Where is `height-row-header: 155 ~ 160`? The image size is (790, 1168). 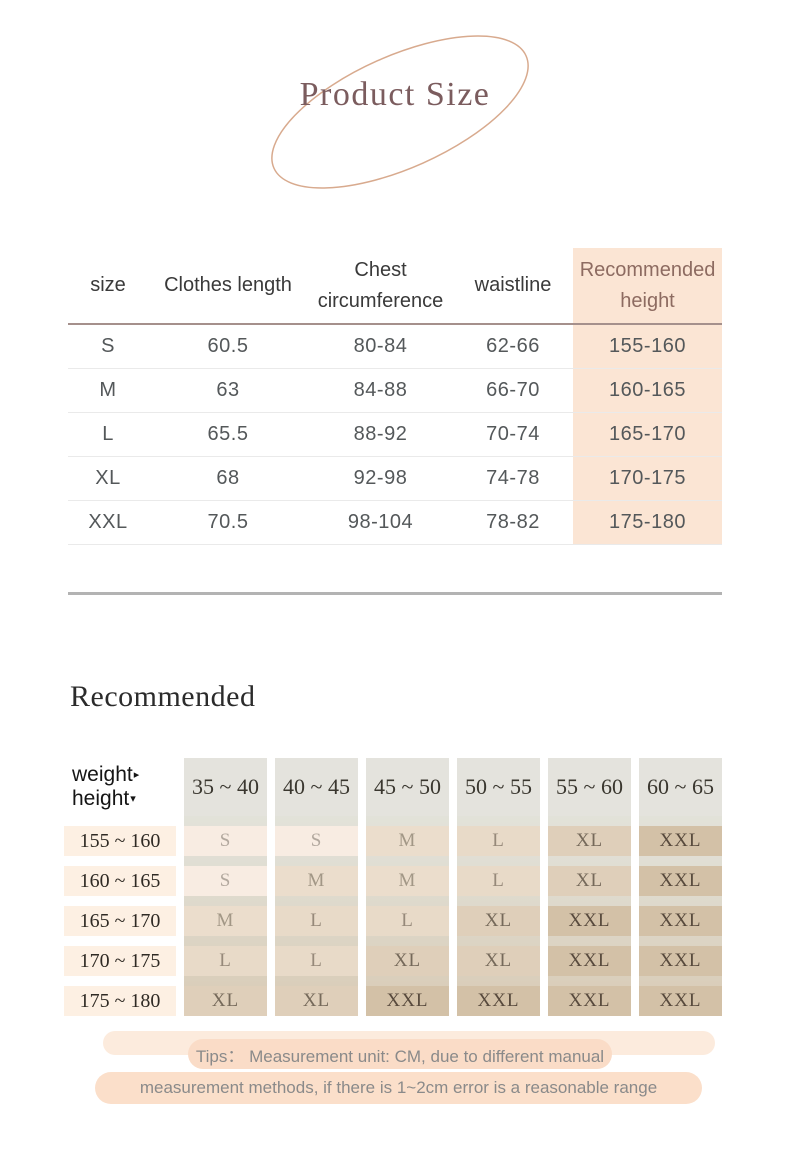
height-row-header: 155 ~ 160 is located at coordinates (120, 841).